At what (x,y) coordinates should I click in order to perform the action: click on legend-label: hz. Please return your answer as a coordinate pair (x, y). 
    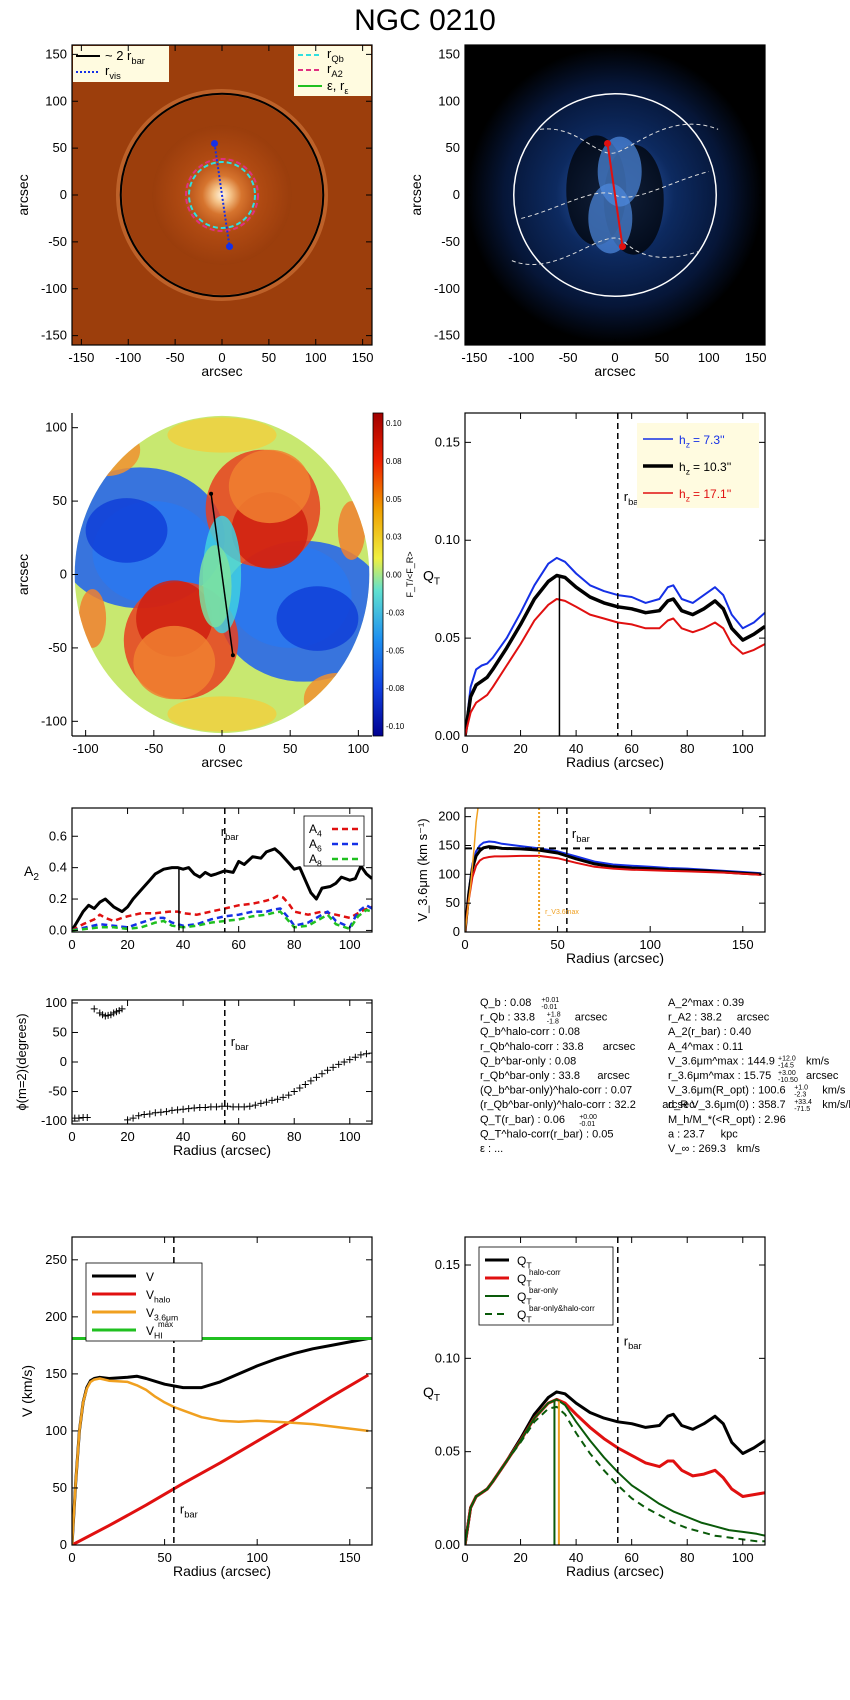
    Looking at the image, I should click on (684, 468).